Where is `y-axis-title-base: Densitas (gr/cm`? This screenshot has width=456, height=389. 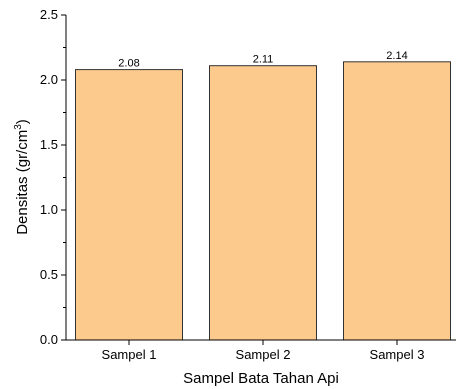 y-axis-title-base: Densitas (gr/cm is located at coordinates (22, 182).